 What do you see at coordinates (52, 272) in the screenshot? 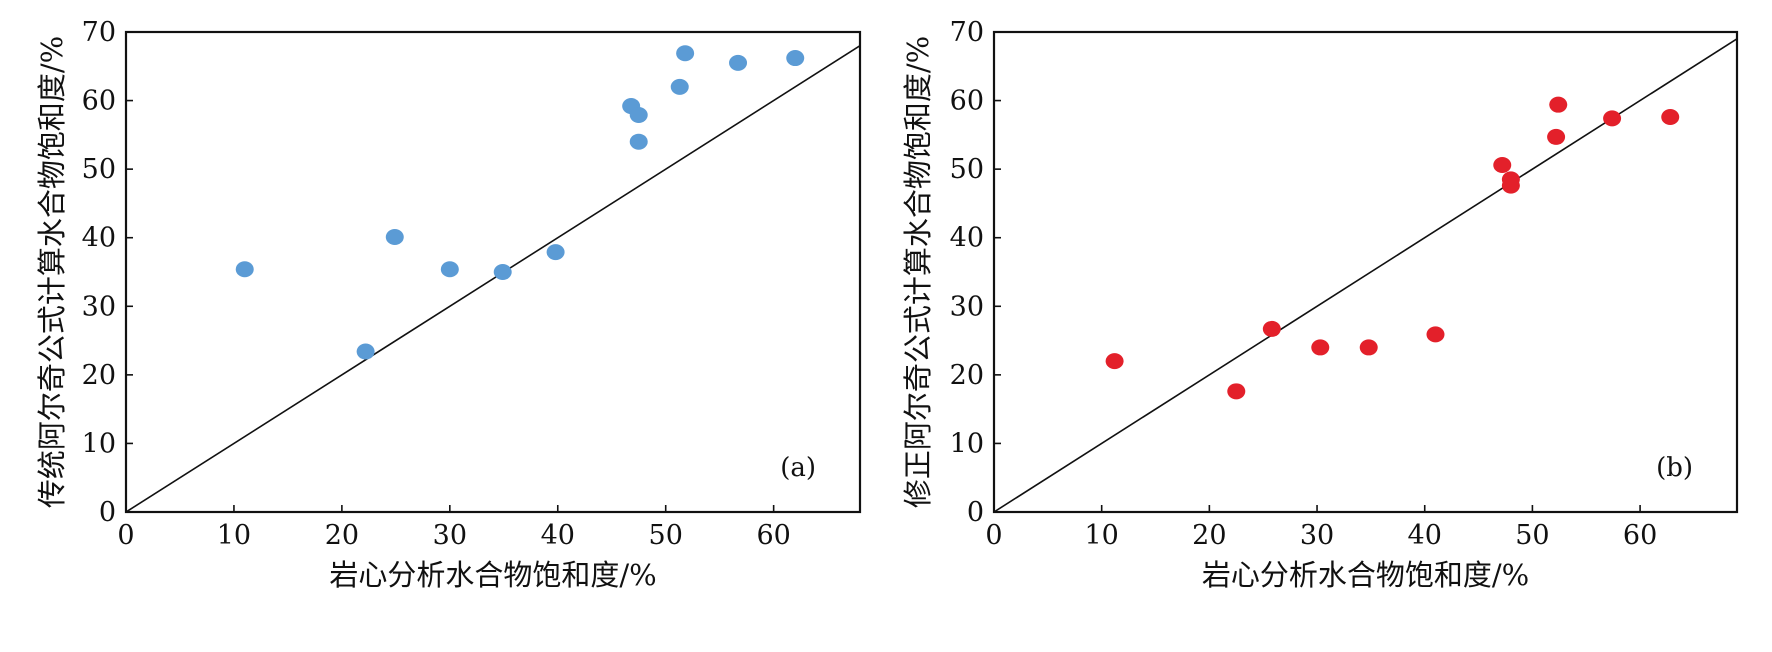
I see `y-axis-title: 传统阿尔奇公式计算水合物饱和度/%` at bounding box center [52, 272].